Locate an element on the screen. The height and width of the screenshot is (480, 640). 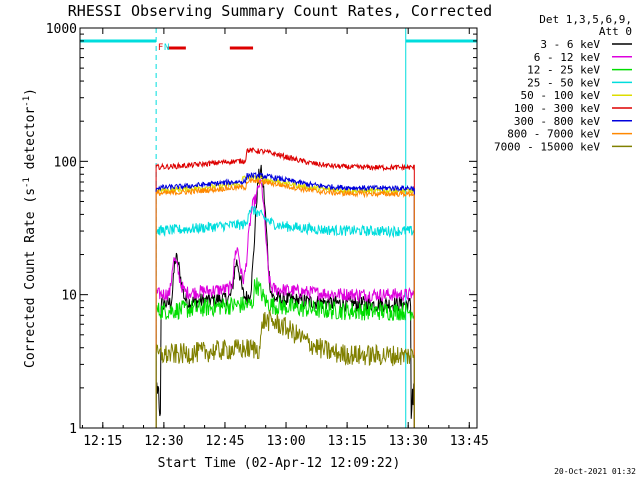
legend-header-attenuator: Att 0 is located at coordinates (615, 31).